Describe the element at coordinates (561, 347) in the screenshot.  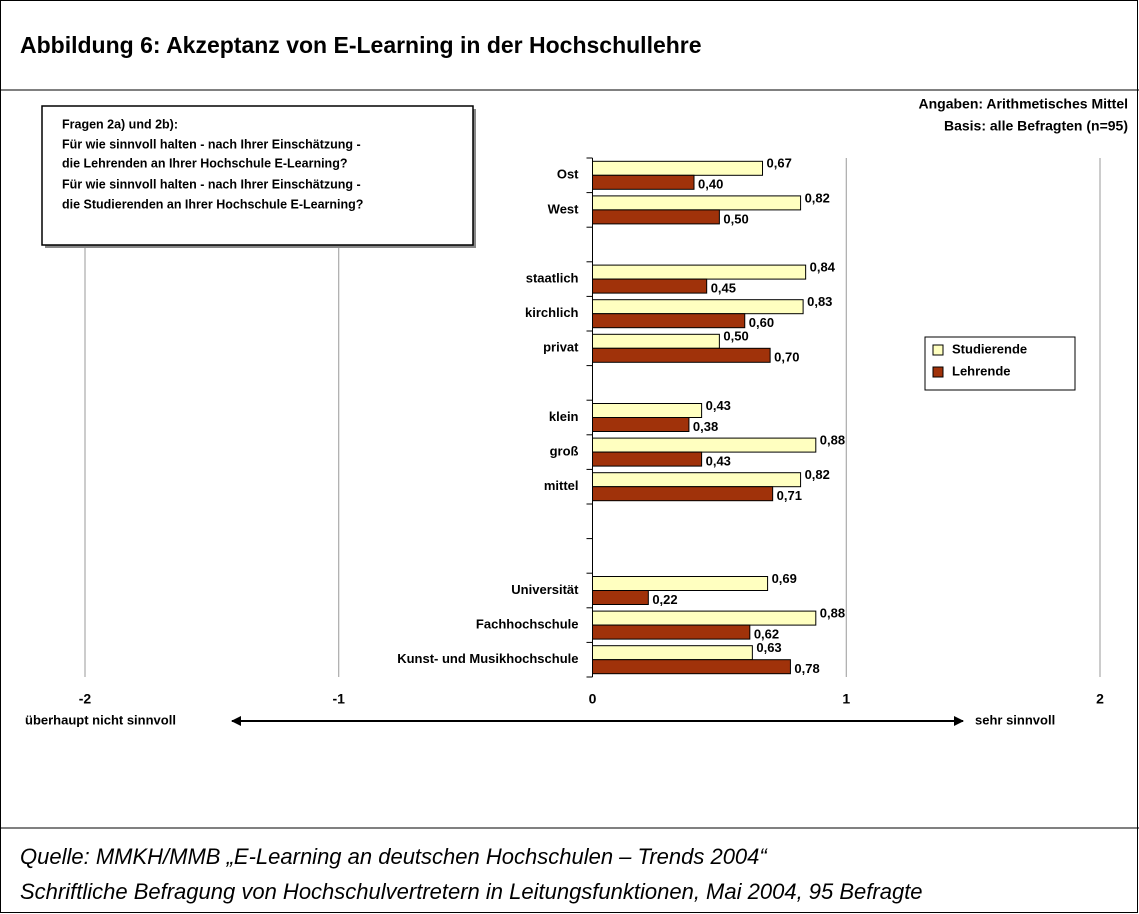
I see `category-label: privat` at that location.